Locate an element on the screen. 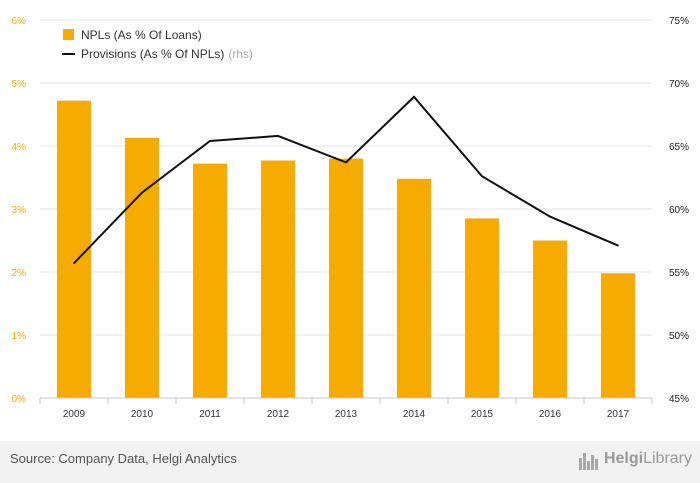  source-note: Source: Company Data, Helgi Analytics is located at coordinates (123, 458).